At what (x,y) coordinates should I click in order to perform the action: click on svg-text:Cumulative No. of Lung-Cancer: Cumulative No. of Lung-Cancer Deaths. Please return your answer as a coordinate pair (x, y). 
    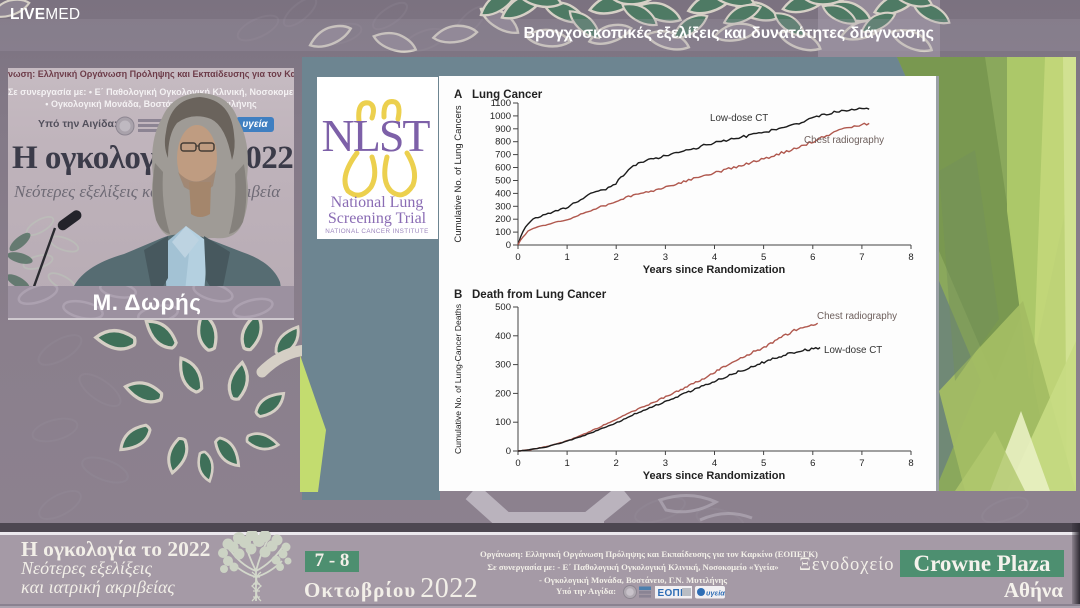
    Looking at the image, I should click on (458, 379).